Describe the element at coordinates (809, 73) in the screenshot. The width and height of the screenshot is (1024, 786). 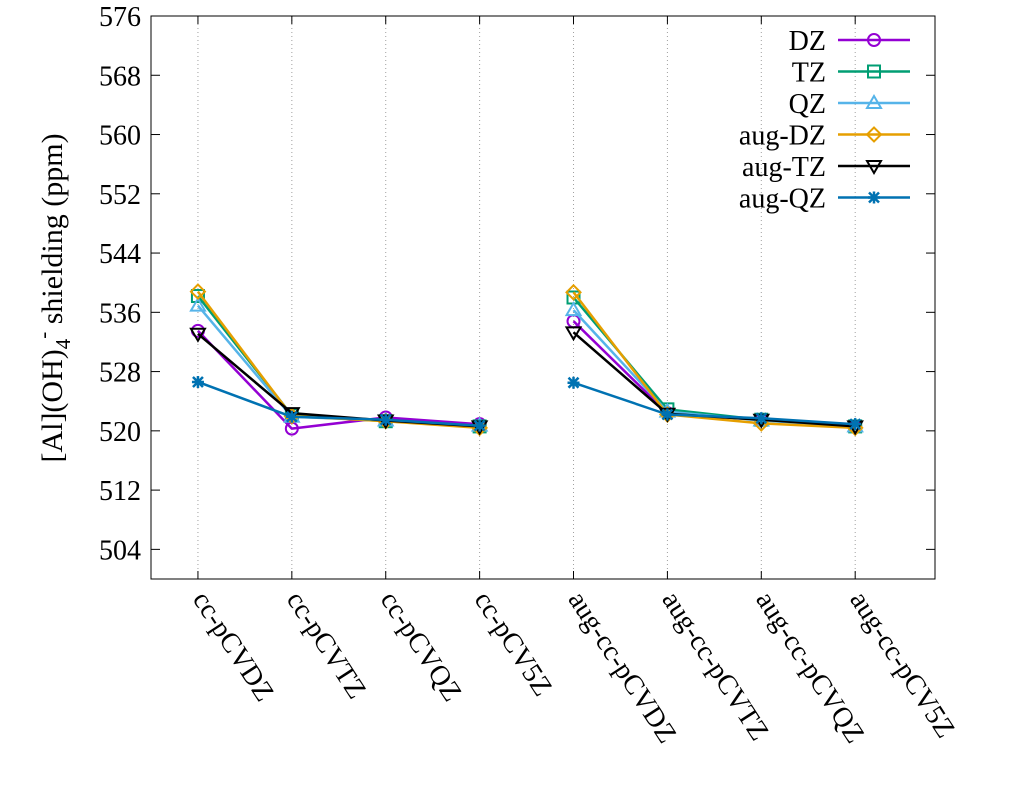
I see `legend-label: TZ` at that location.